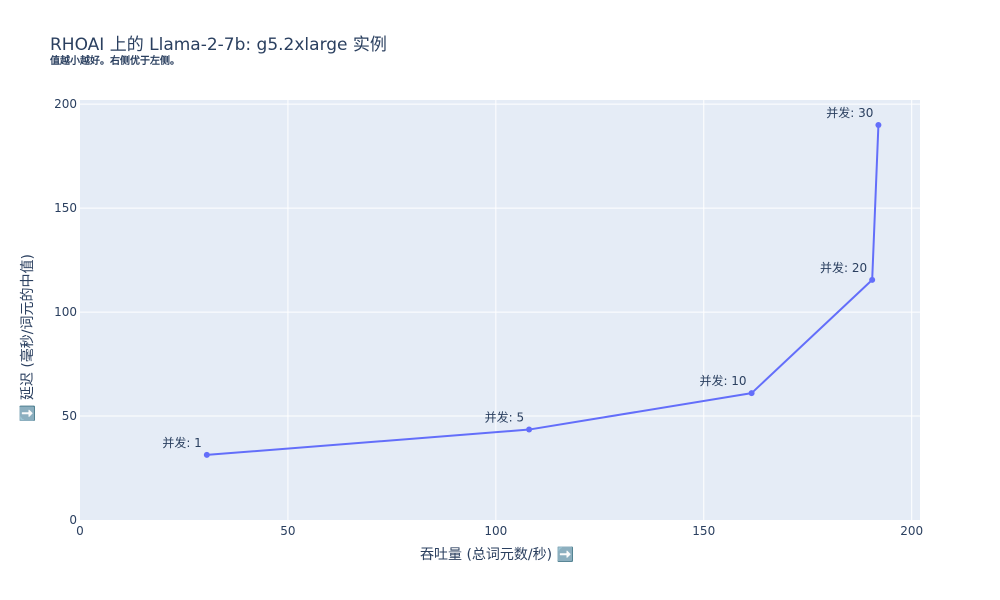 The image size is (1000, 600). Describe the element at coordinates (218, 45) in the screenshot. I see `chart-title: RHOAI 上的 Llama-2-7b: g5.2xlarge 实例` at that location.